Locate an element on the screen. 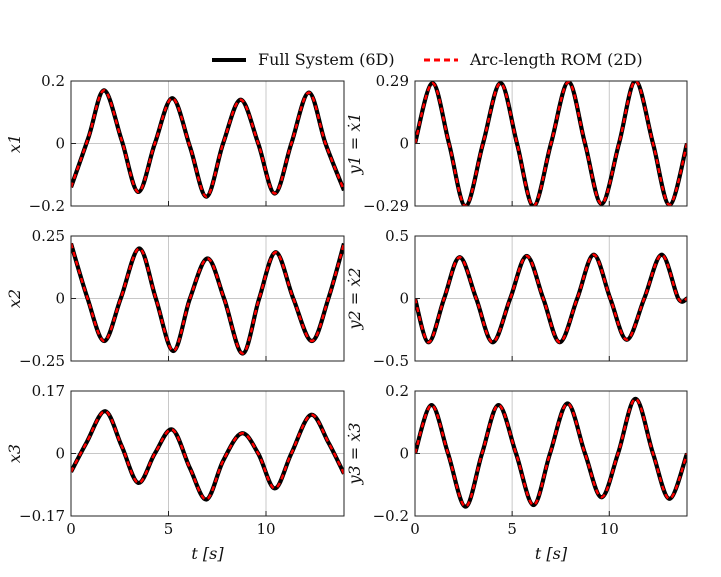 Image resolution: width=721 pixels, height=577 pixels. y-tick-label: 0.25 is located at coordinates (48, 236).